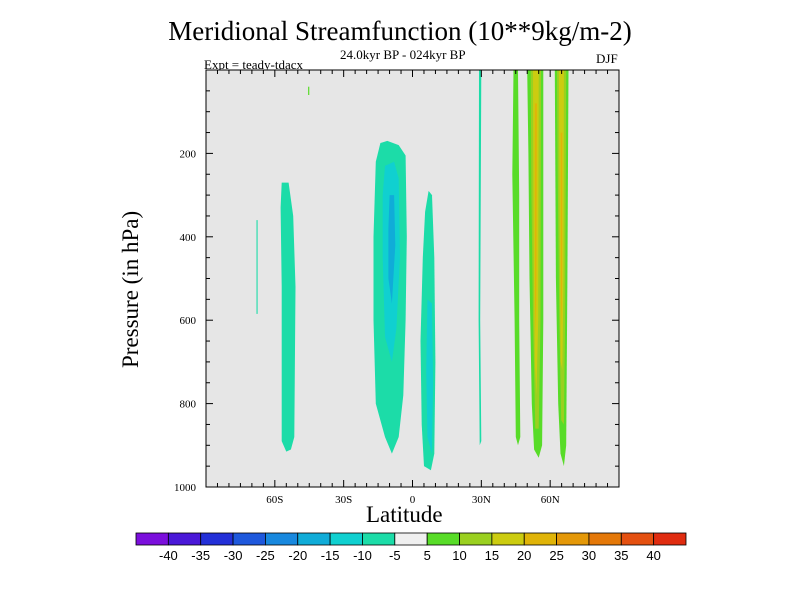  Describe the element at coordinates (535, 220) in the screenshot. I see `contour-fill-band-55N-core` at that location.